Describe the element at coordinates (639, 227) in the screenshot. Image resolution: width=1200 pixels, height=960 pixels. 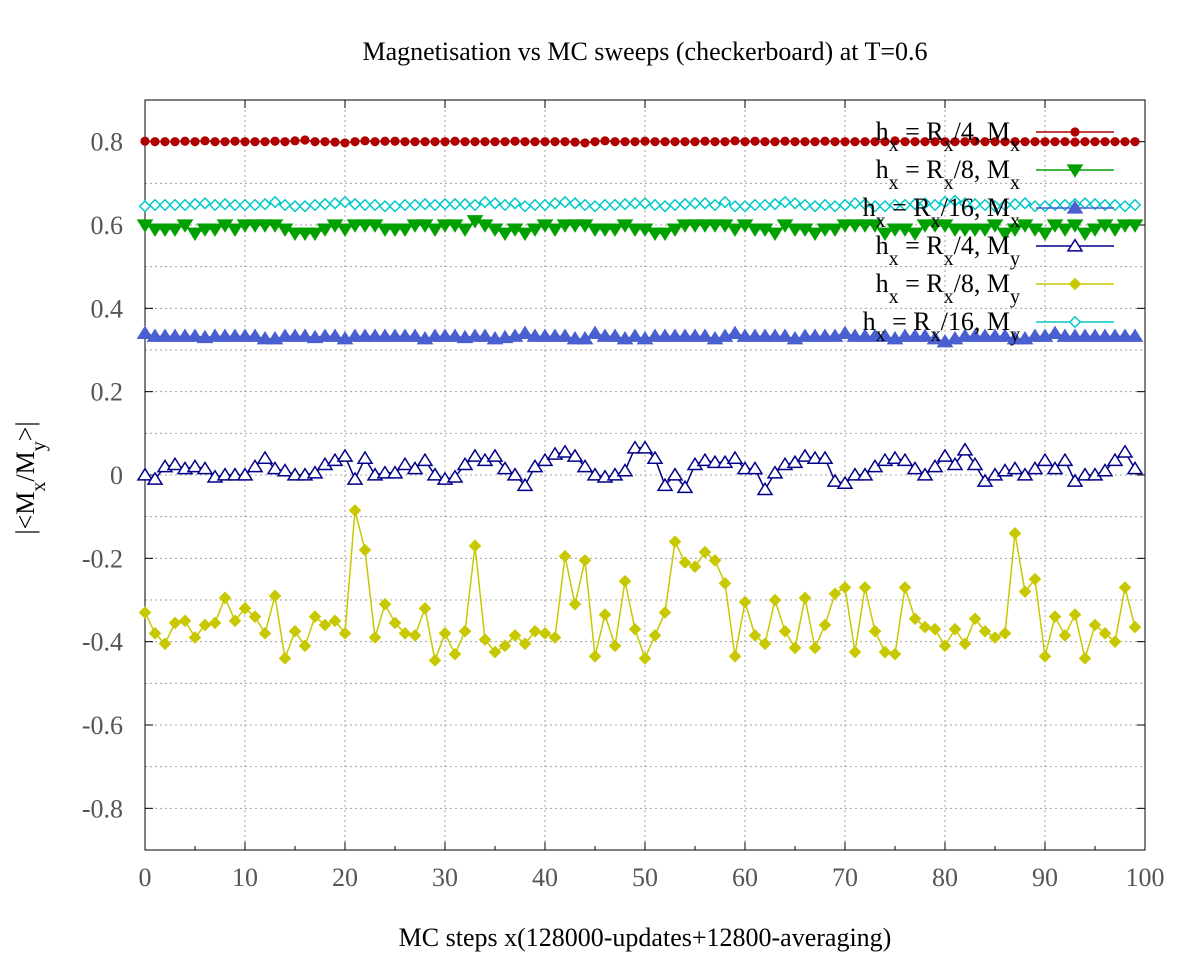
I see `series-line` at that location.